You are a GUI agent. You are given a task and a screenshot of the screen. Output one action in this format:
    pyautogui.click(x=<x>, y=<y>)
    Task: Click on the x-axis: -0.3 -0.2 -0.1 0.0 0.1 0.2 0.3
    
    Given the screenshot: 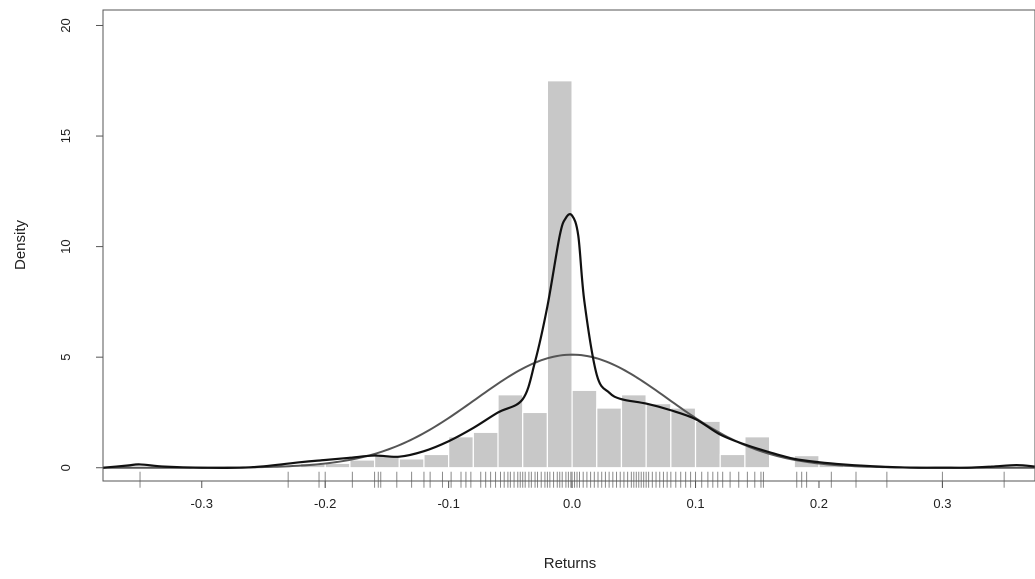 What is the action you would take?
    pyautogui.click(x=571, y=496)
    